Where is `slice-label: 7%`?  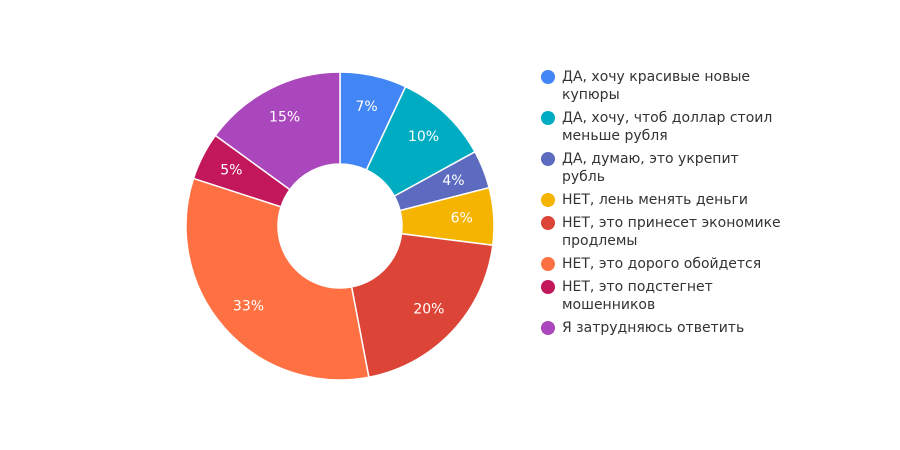 slice-label: 7% is located at coordinates (367, 107).